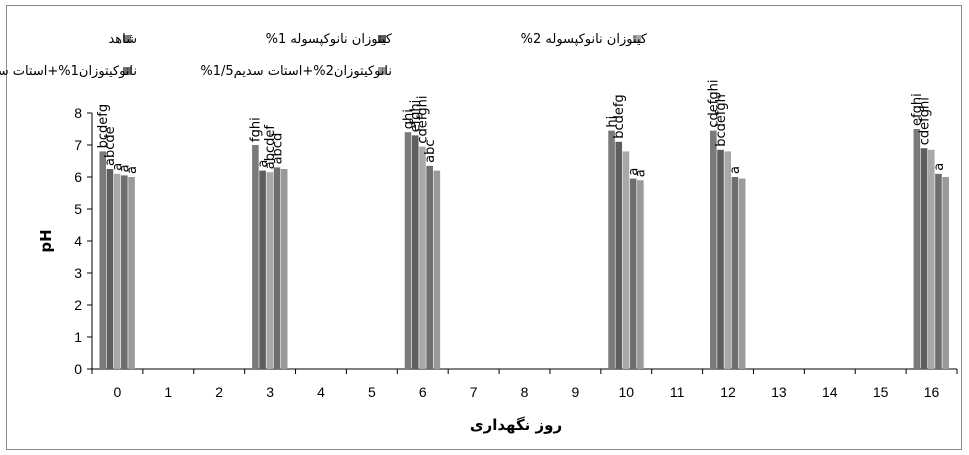 The image size is (969, 455). I want to click on y-tick-label: 0, so click(78, 369).